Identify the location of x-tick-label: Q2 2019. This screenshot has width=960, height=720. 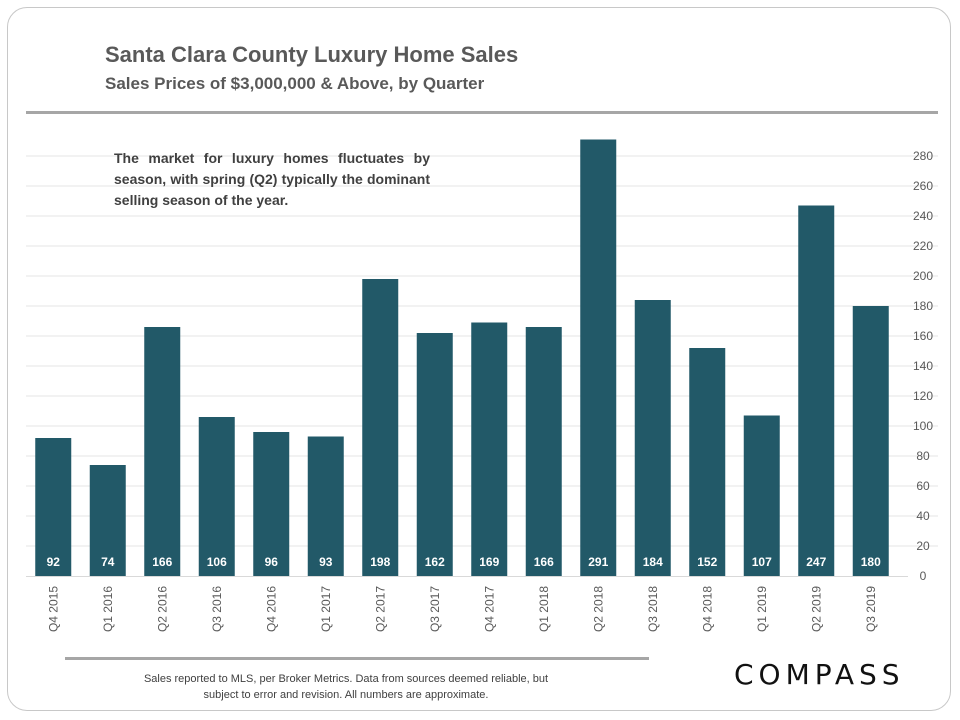
(816, 609).